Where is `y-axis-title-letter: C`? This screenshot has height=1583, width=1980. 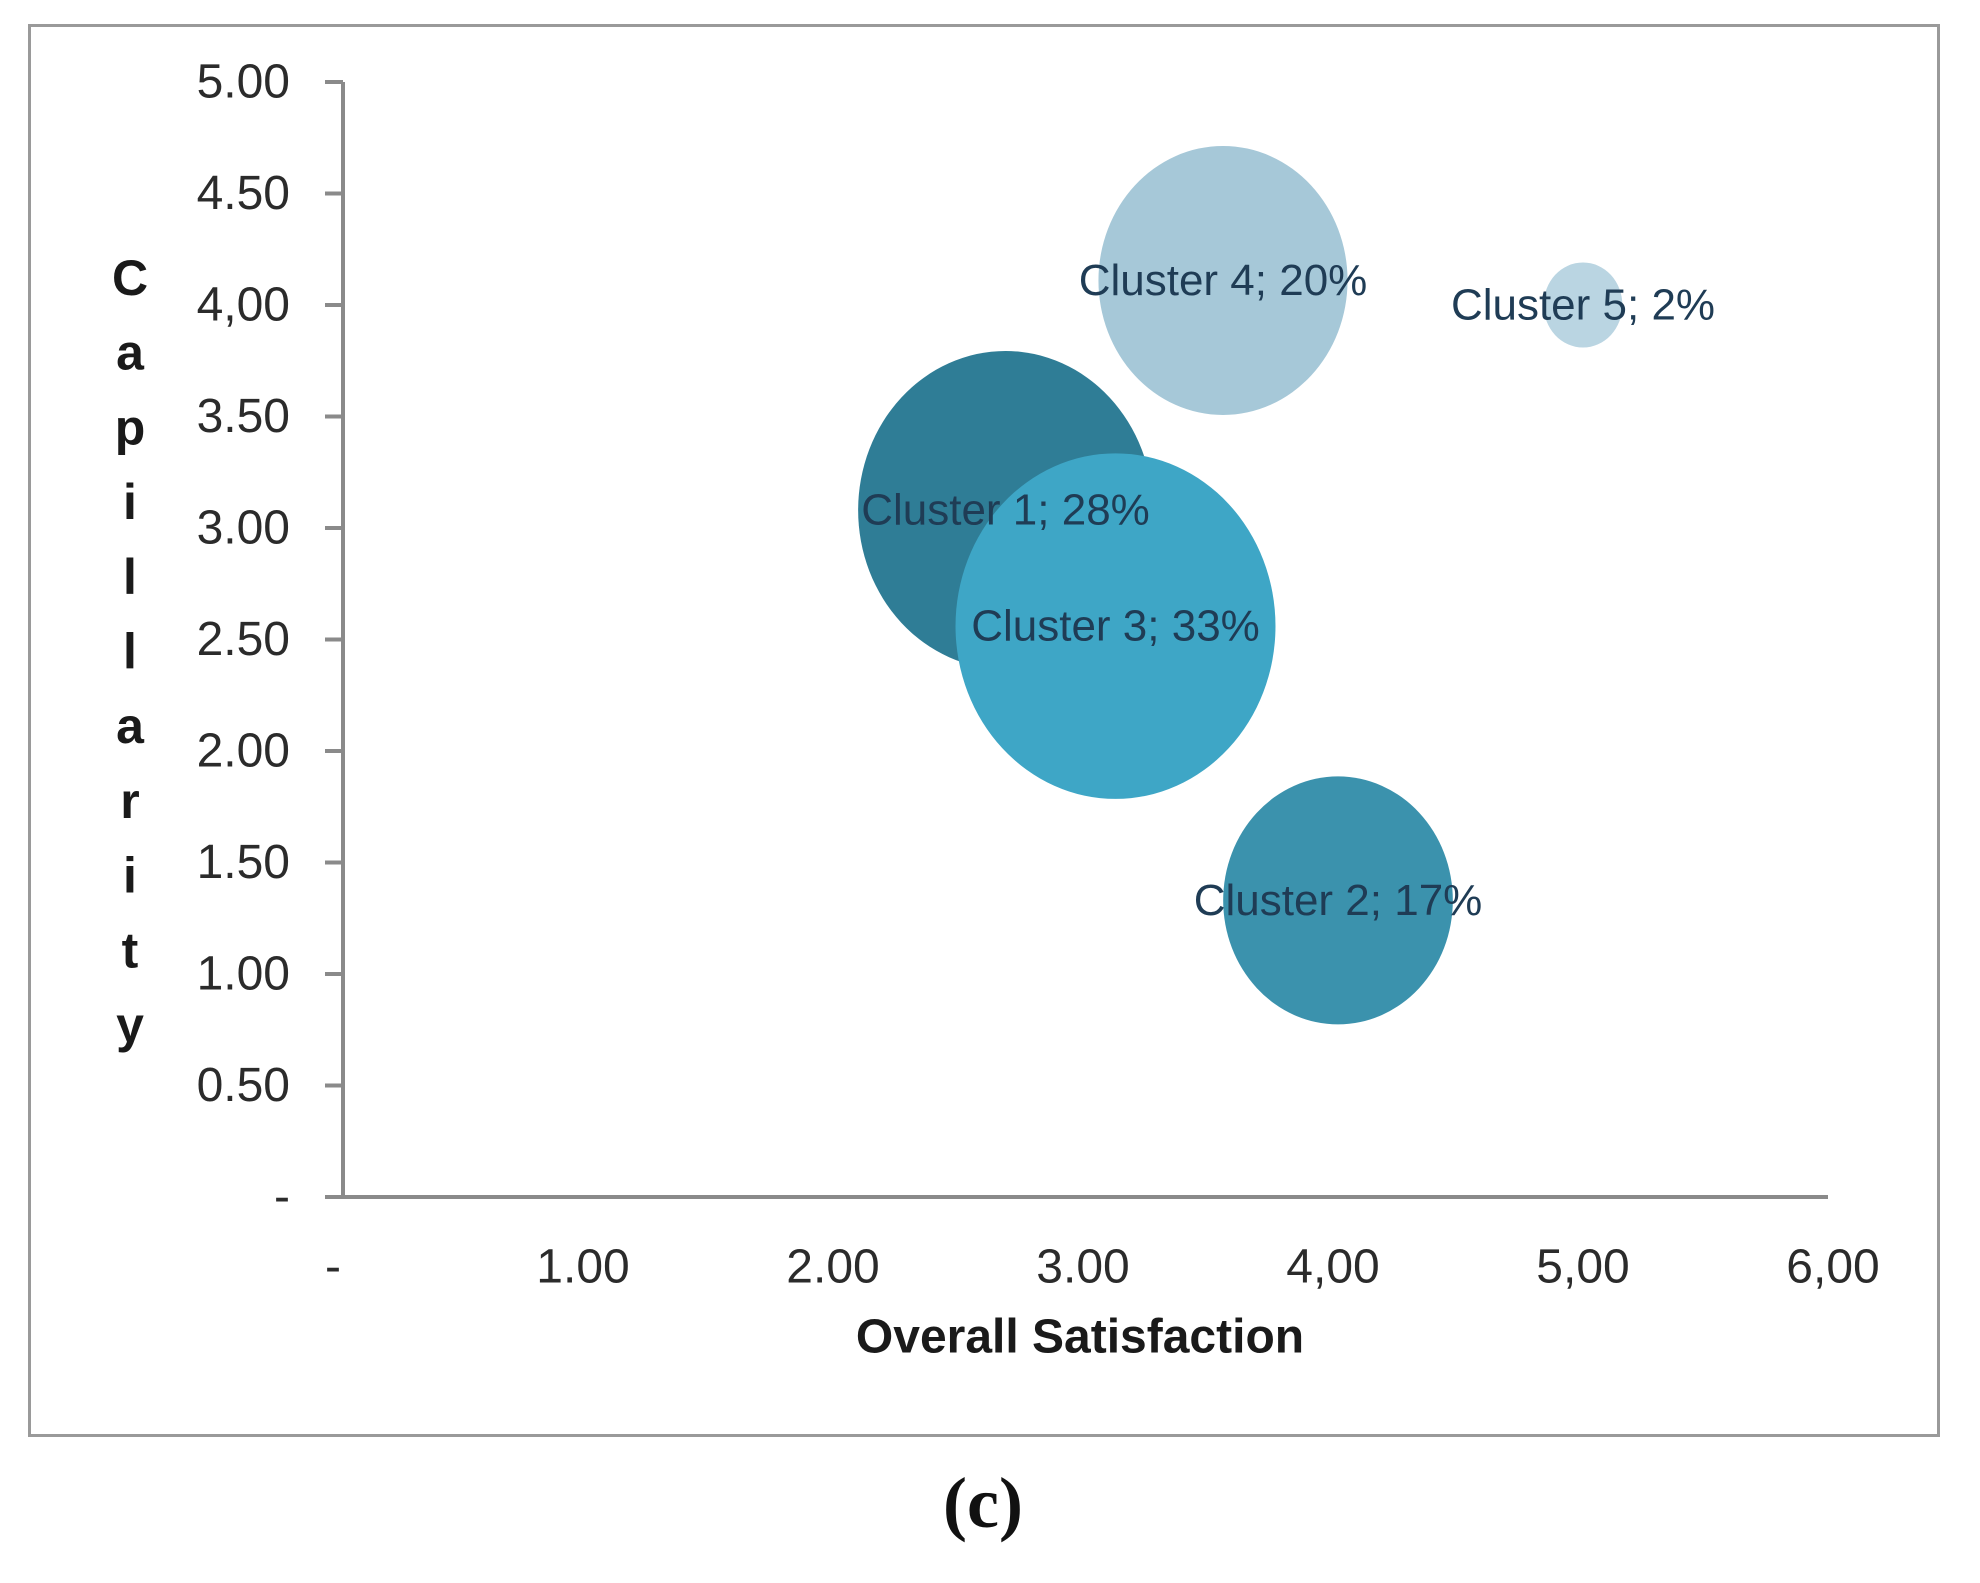
y-axis-title-letter: C is located at coordinates (130, 278).